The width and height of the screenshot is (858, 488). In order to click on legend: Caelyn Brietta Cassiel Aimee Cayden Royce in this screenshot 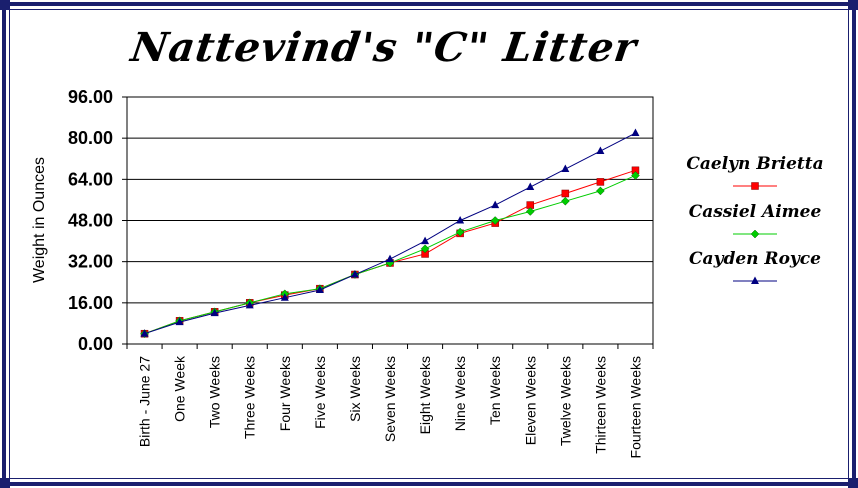, I will do `click(755, 219)`.